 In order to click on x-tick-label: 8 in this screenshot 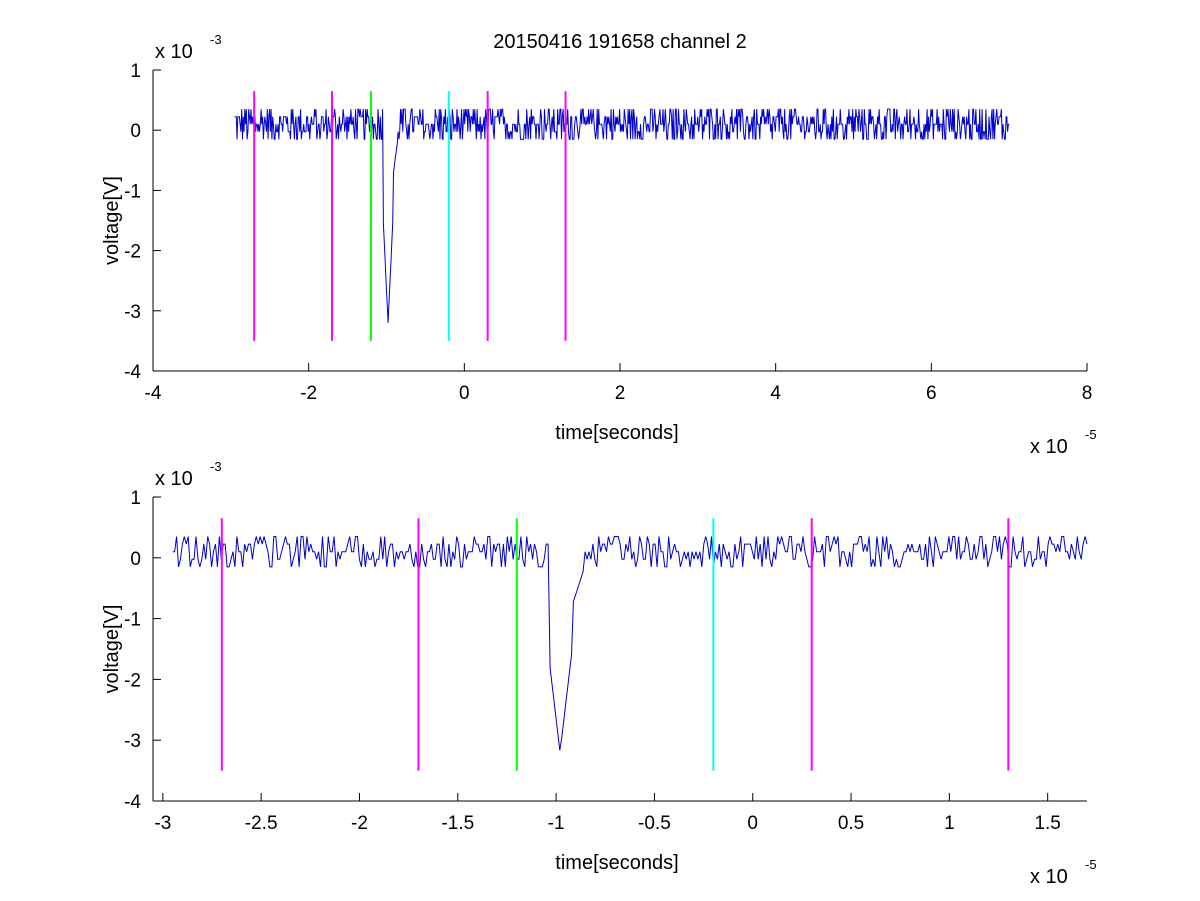, I will do `click(1087, 393)`.